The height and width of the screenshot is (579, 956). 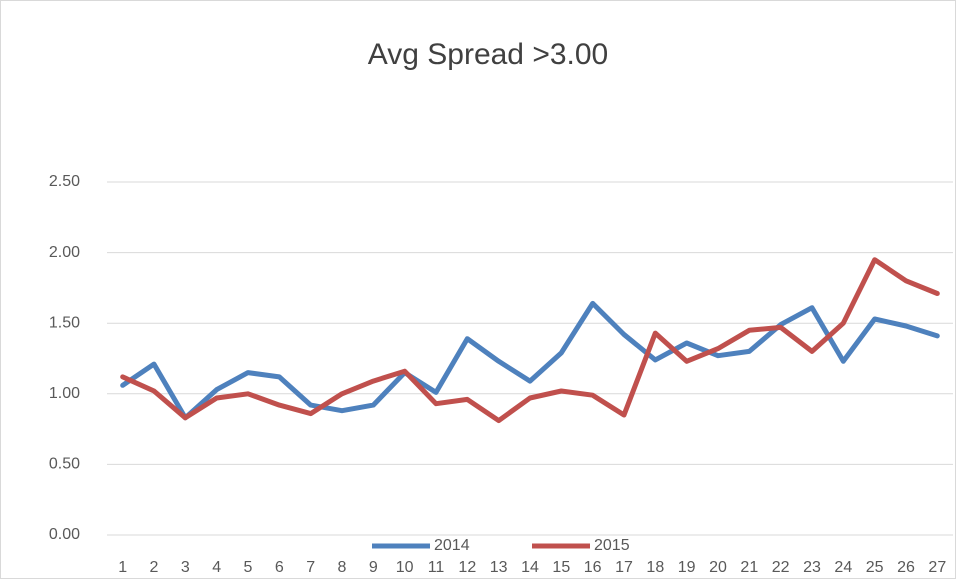 What do you see at coordinates (937, 567) in the screenshot?
I see `x-tick-label: 27` at bounding box center [937, 567].